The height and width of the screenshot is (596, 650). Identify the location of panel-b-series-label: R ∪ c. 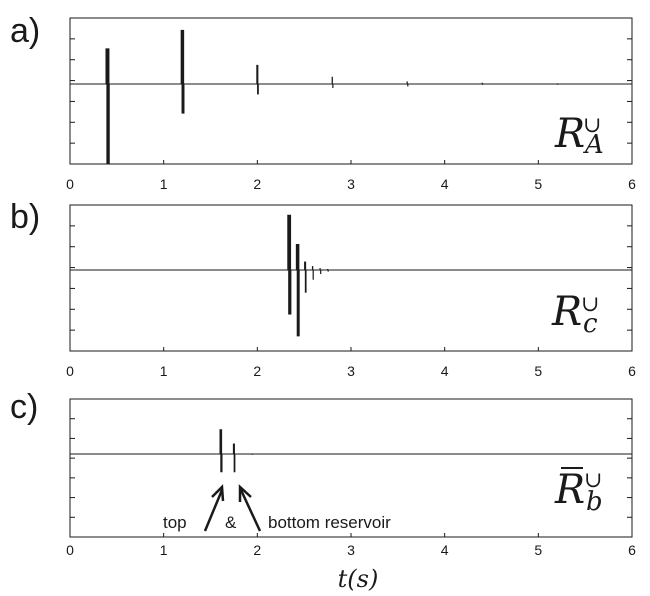
(575, 314).